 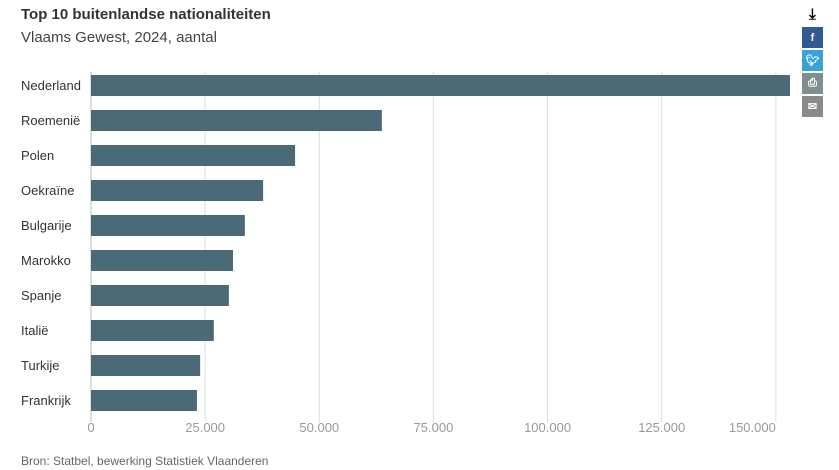 I want to click on share-toolbar: ⤓ f 🐦︎ ⎙ ✉, so click(x=812, y=61).